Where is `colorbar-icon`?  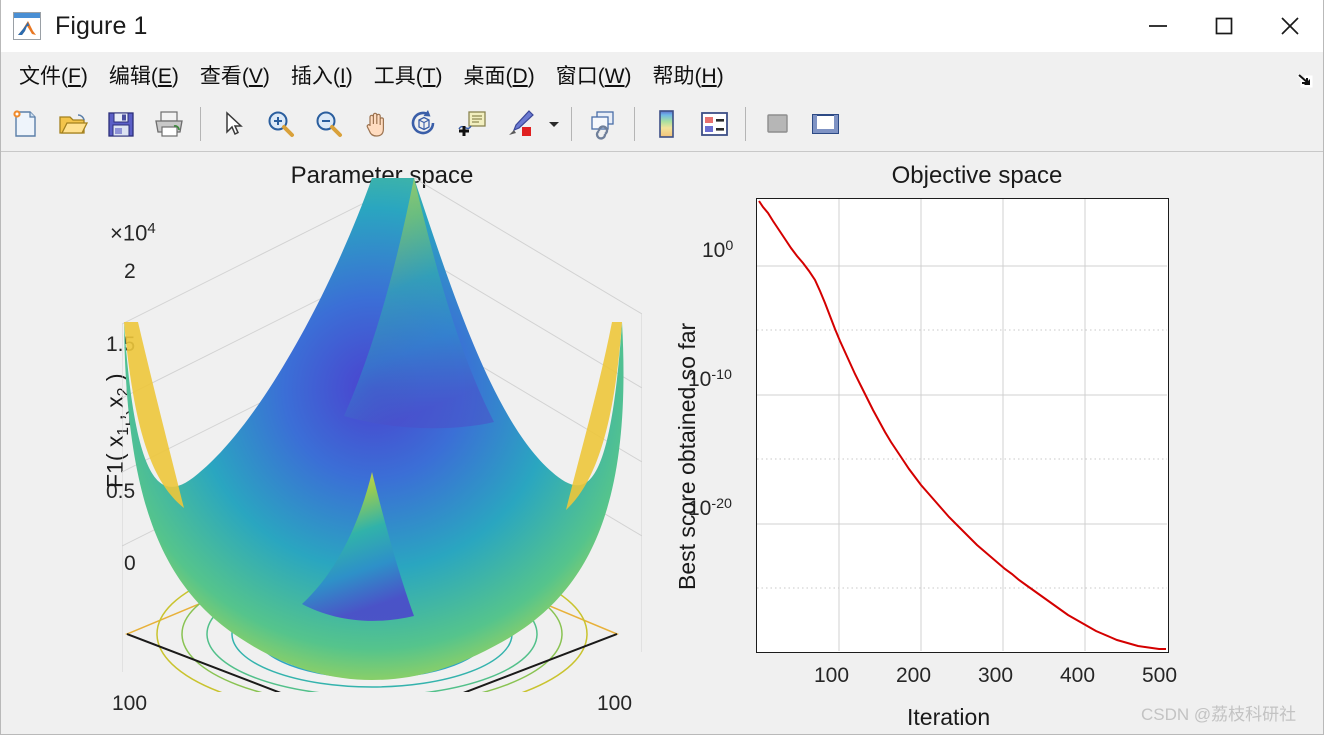
colorbar-icon is located at coordinates (666, 124).